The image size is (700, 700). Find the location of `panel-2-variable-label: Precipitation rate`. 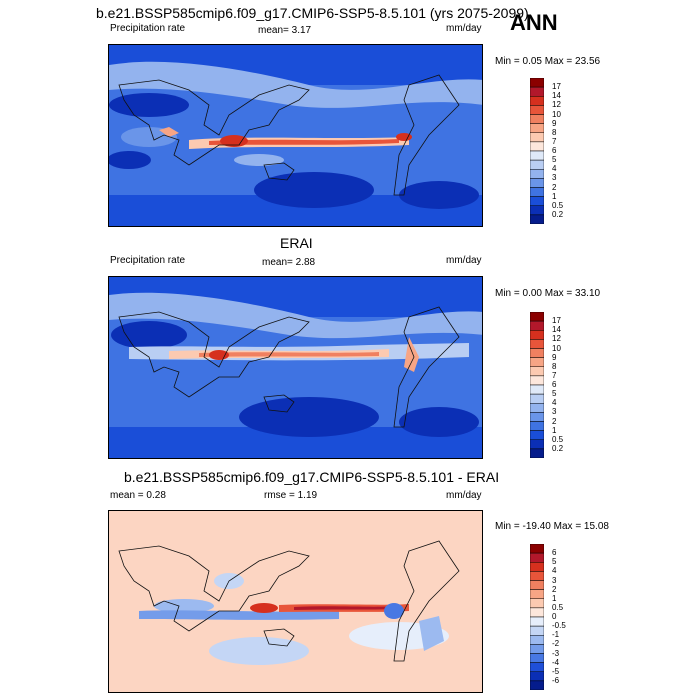

panel-2-variable-label: Precipitation rate is located at coordinates (148, 260).